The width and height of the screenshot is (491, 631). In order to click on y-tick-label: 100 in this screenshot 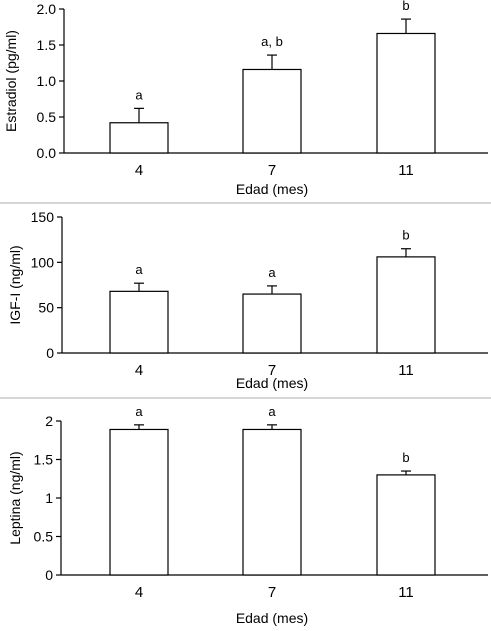, I will do `click(43, 262)`.